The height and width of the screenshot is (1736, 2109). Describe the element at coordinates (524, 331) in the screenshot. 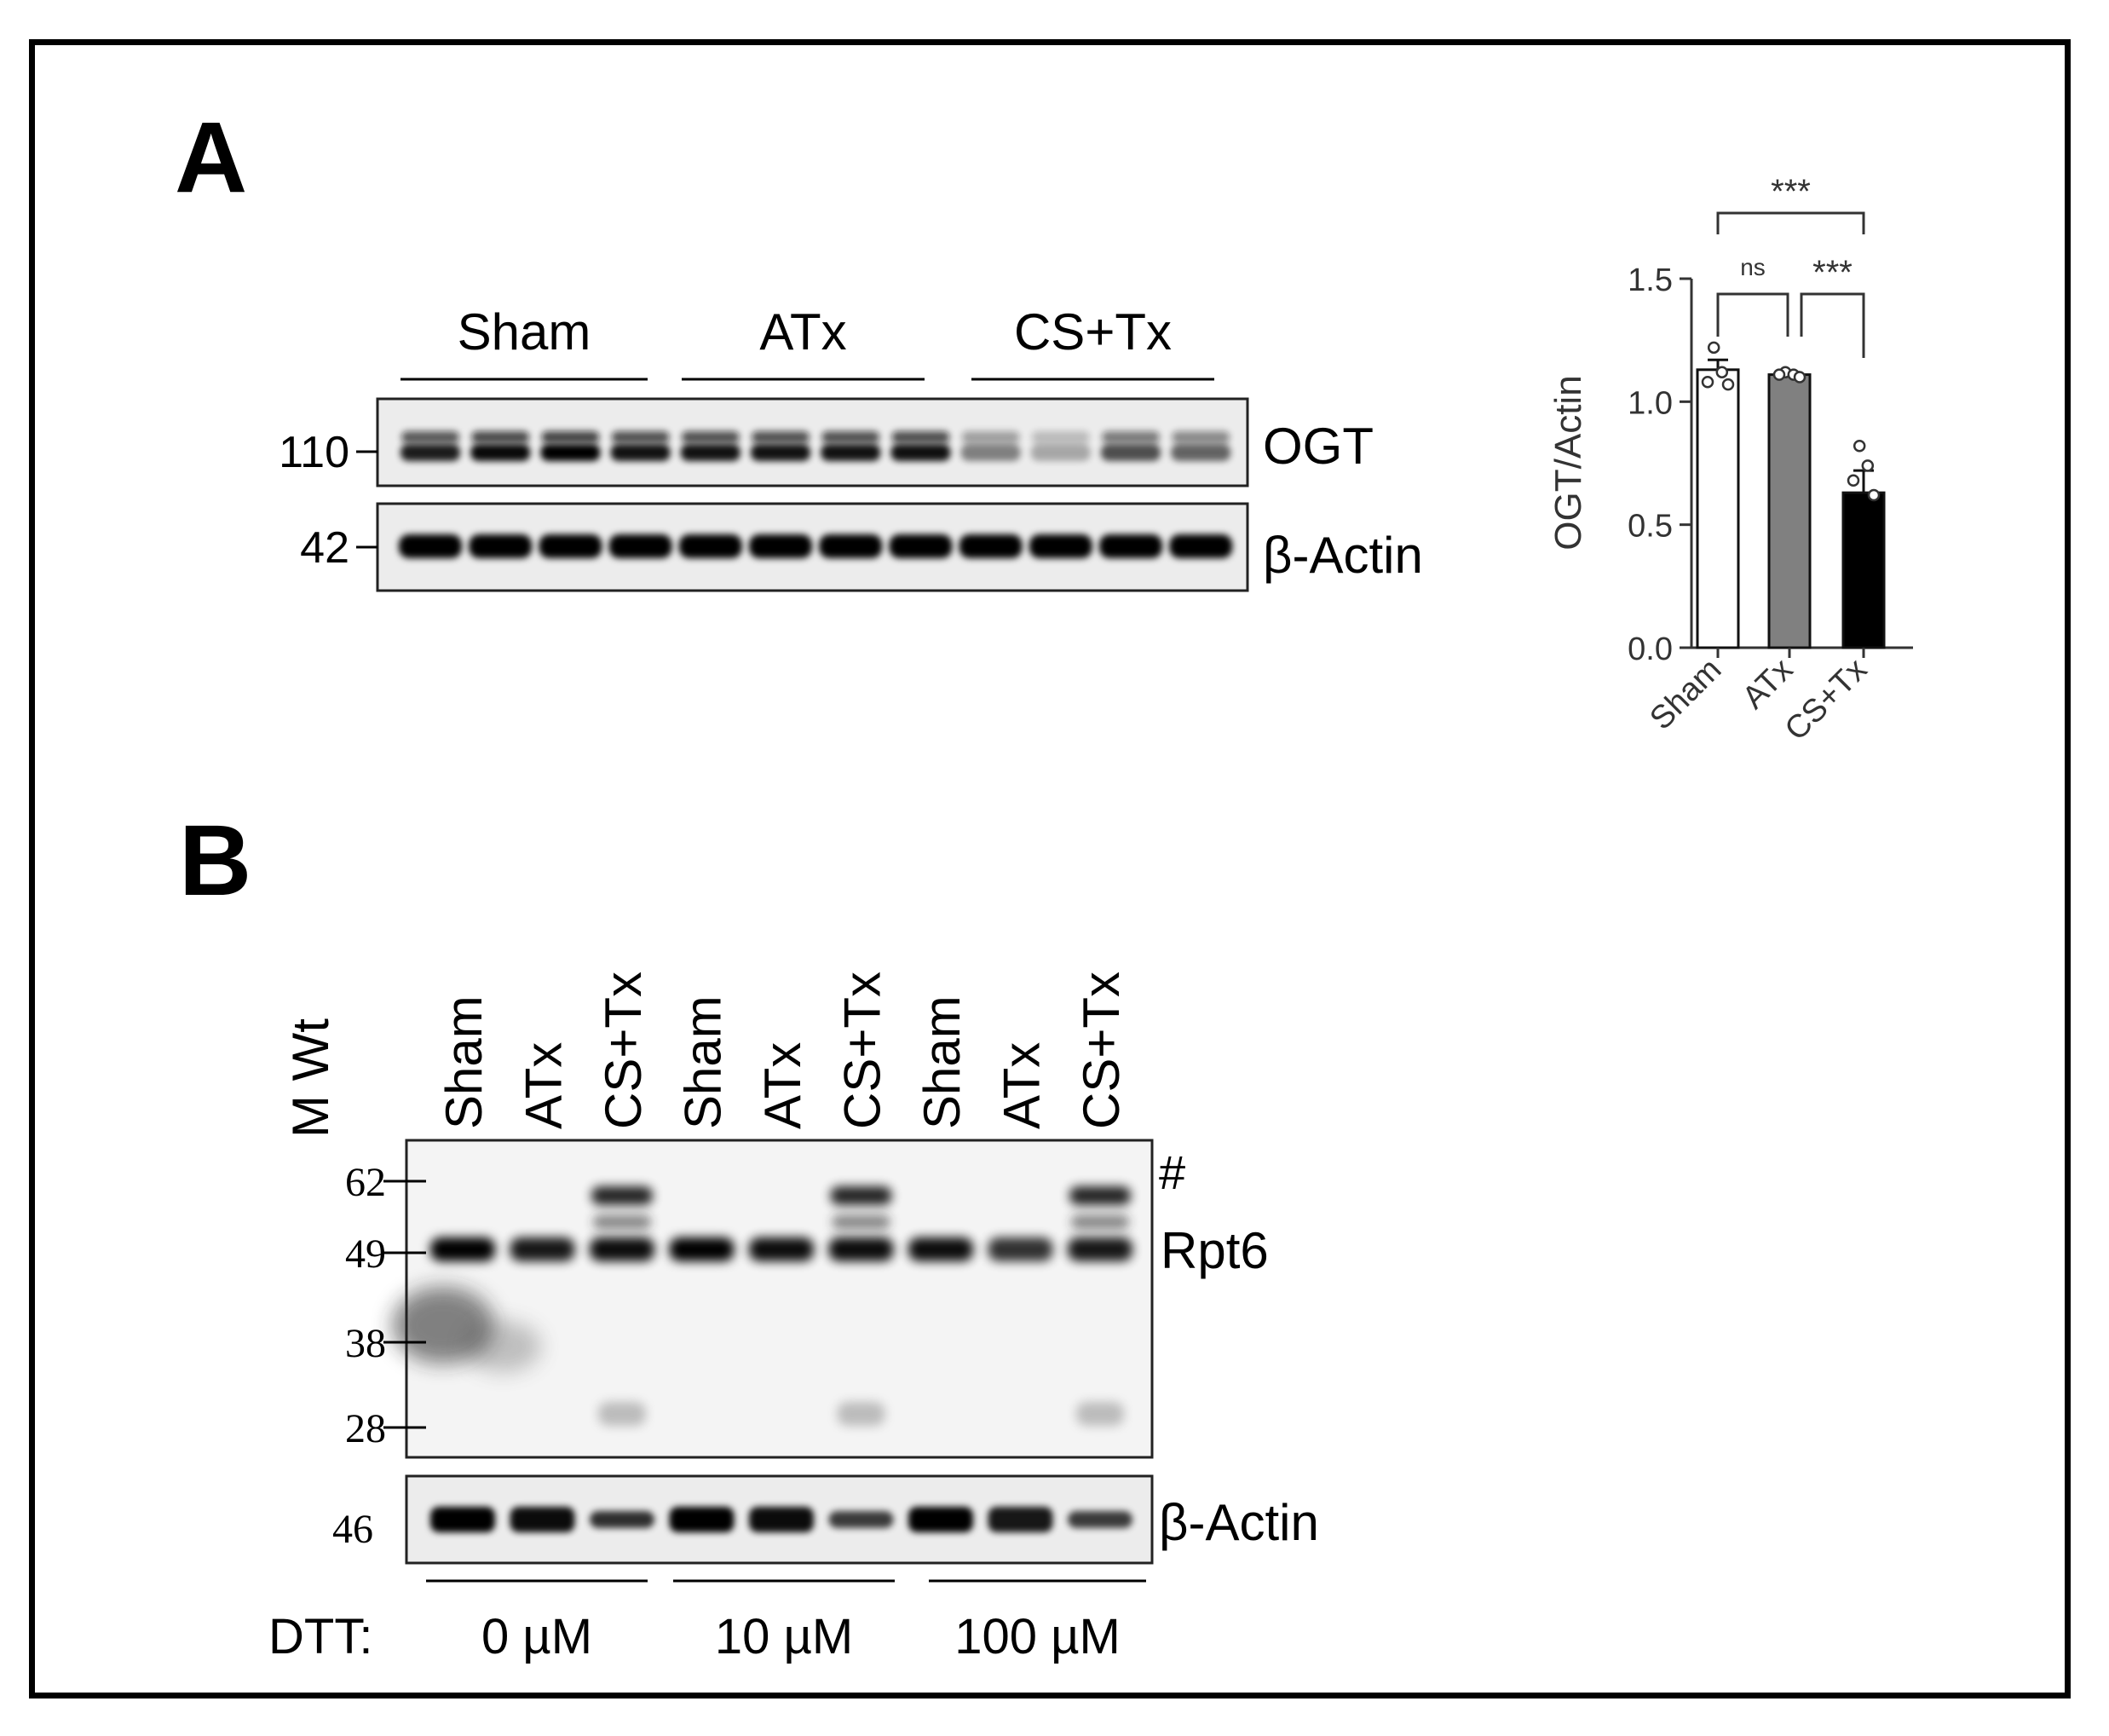

I see `group-label-sham: Sham` at that location.